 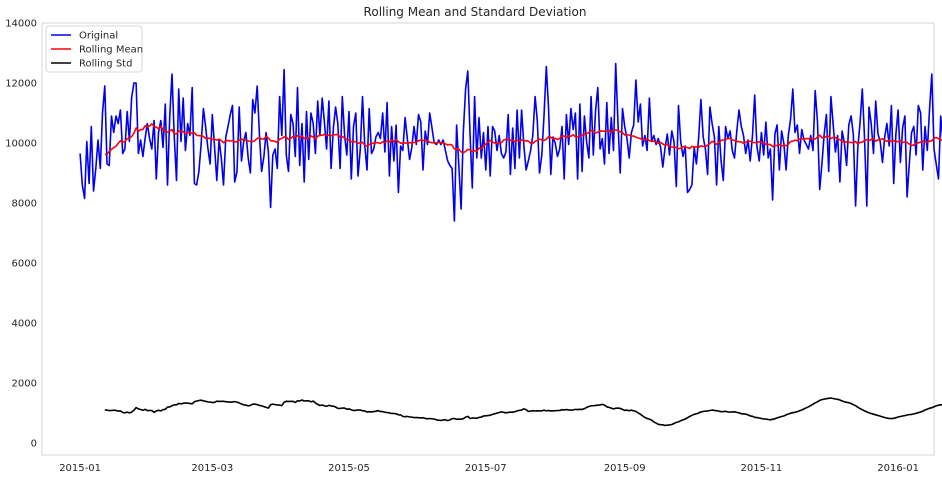 I want to click on legend-label-rolling-mean: Rolling Mean, so click(x=111, y=50).